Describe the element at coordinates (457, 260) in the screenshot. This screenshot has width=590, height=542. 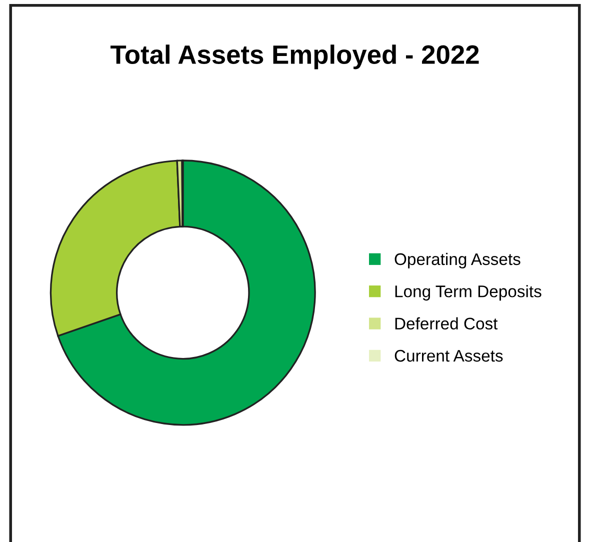
I see `legend-label: Operating Assets` at that location.